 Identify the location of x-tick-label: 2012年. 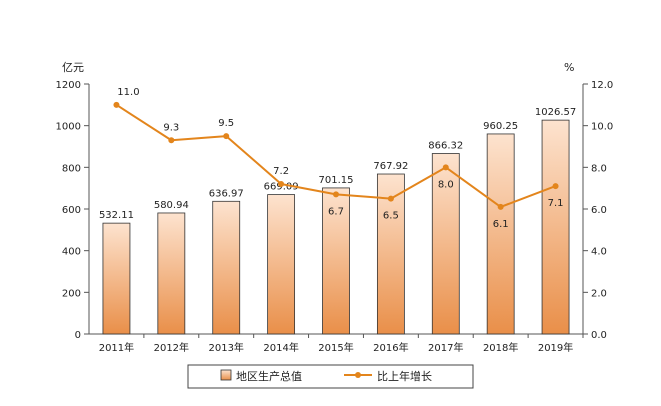
(171, 347).